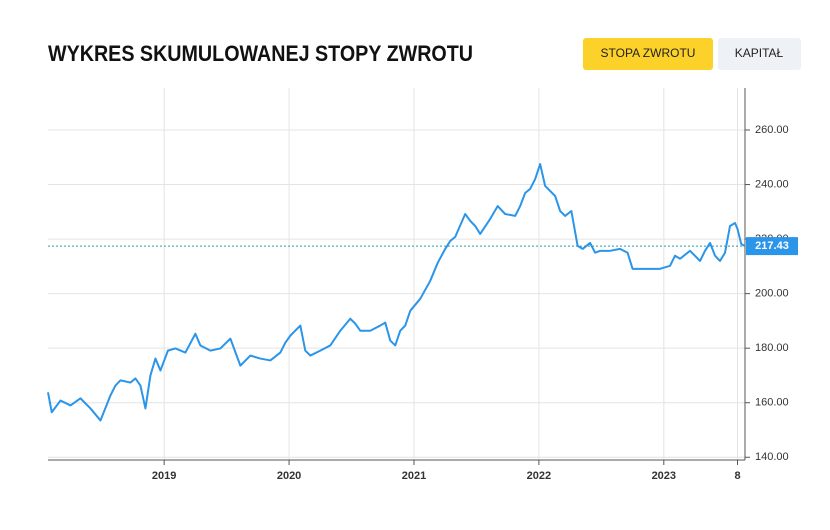 This screenshot has width=830, height=530. What do you see at coordinates (260, 53) in the screenshot?
I see `page-title: WYKRES SKUMULOWANEJ STOPY ZWROTU` at bounding box center [260, 53].